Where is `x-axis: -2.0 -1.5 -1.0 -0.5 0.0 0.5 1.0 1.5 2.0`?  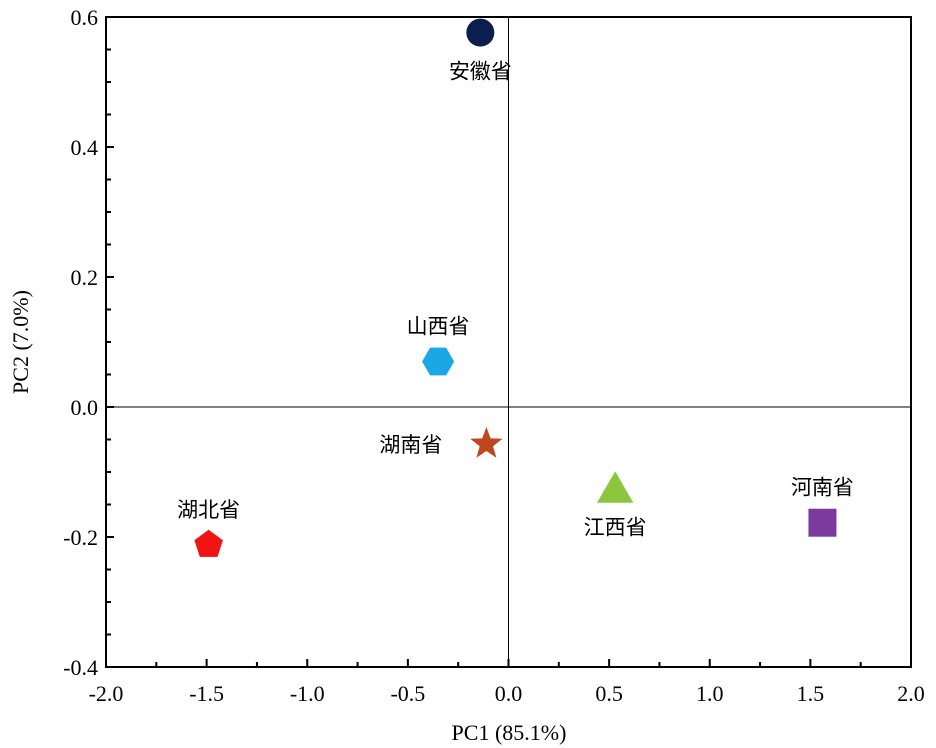
x-axis: -2.0 -1.5 -1.0 -0.5 0.0 0.5 1.0 1.5 2.0 is located at coordinates (507, 682).